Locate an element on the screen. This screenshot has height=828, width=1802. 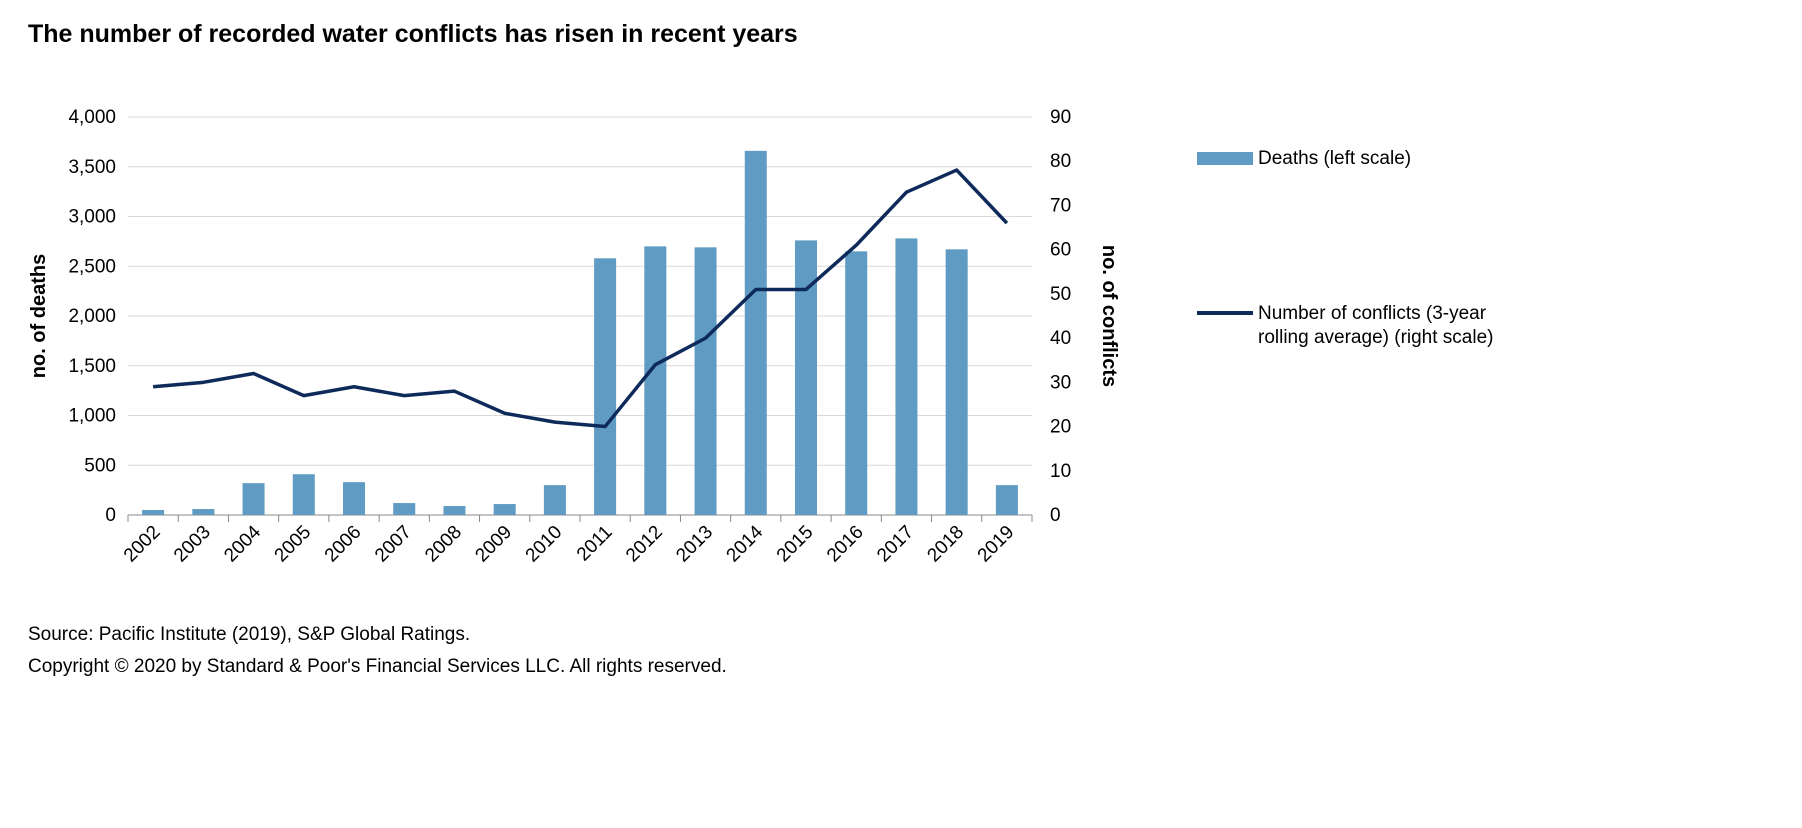
left-tick-label: 2,000 is located at coordinates (92, 316).